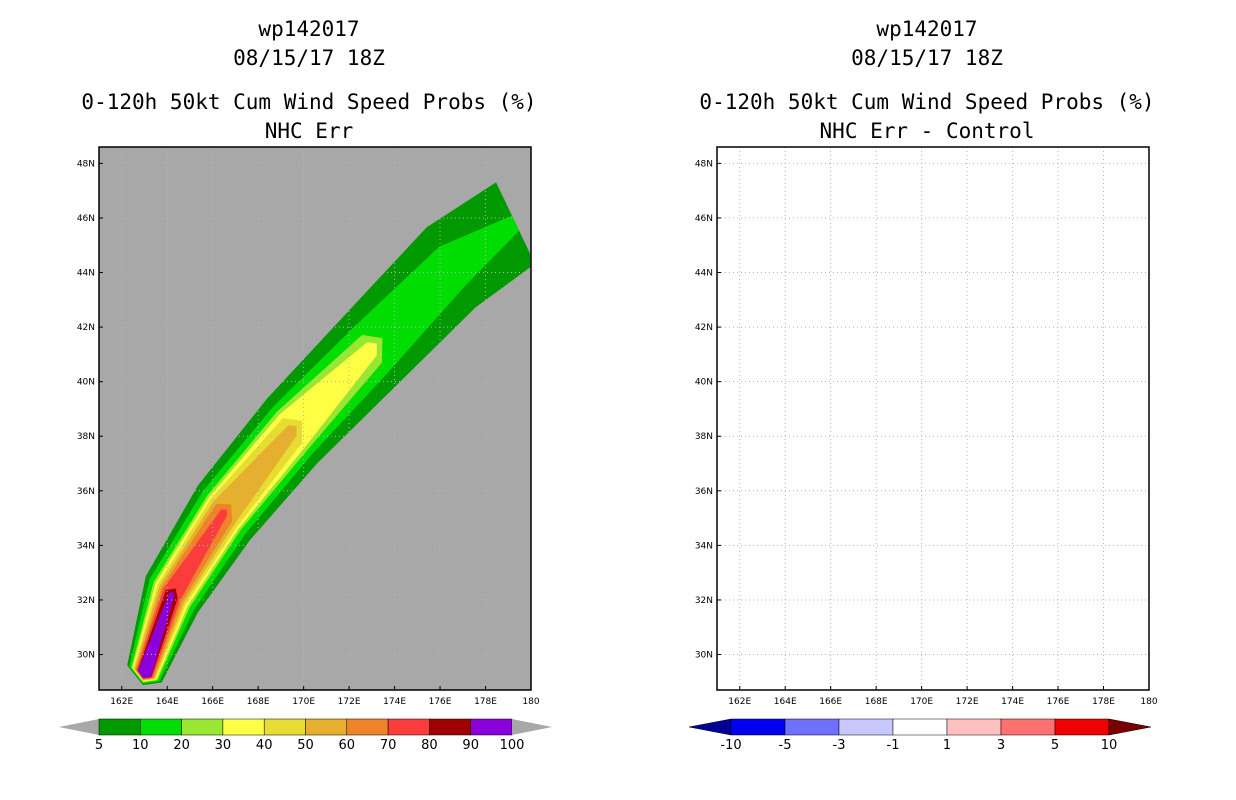  What do you see at coordinates (947, 745) in the screenshot?
I see `colorbar-label: 1` at bounding box center [947, 745].